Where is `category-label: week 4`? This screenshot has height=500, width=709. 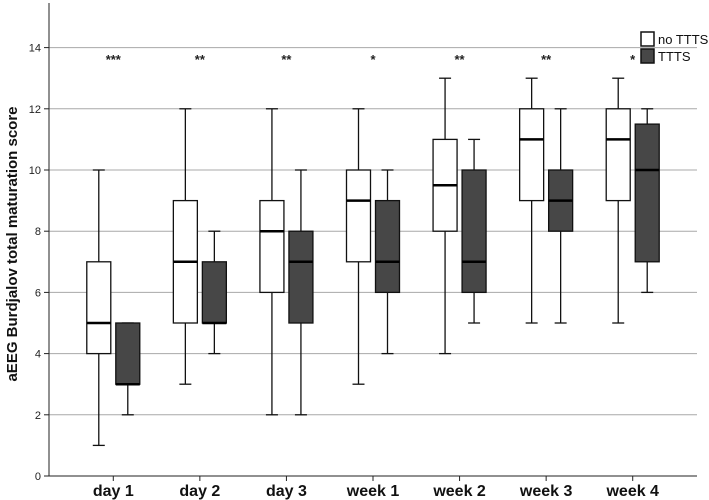 category-label: week 4 is located at coordinates (632, 491).